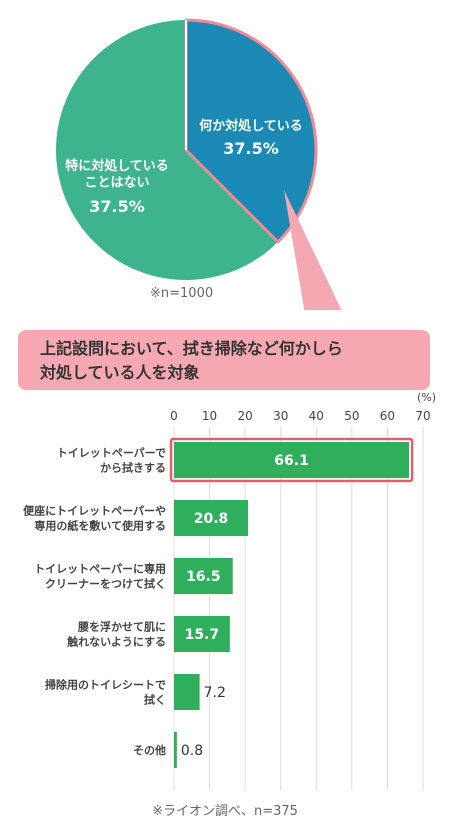 The width and height of the screenshot is (450, 837). I want to click on callout-box, so click(224, 360).